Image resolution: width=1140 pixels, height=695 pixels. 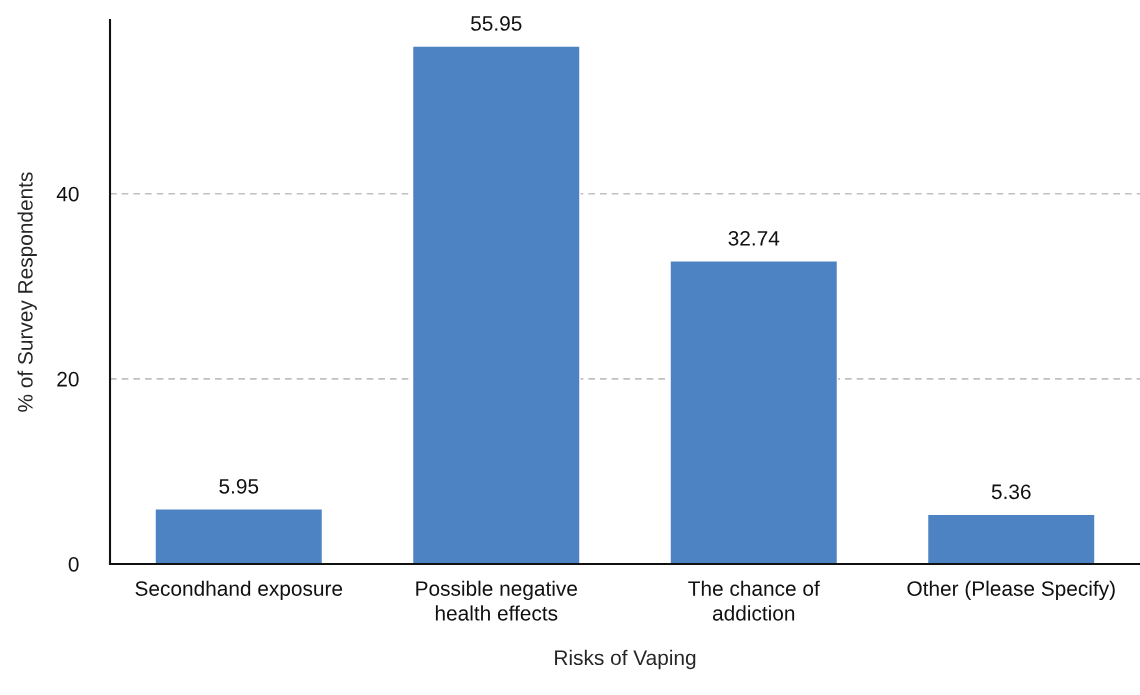 I want to click on data-label: 5.95, so click(x=239, y=486).